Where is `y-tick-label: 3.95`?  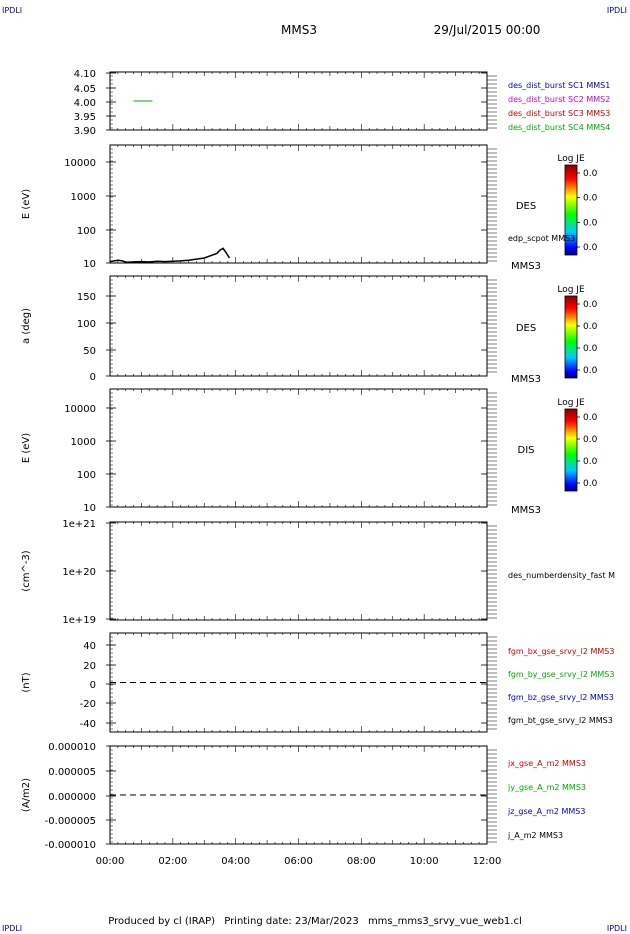
y-tick-label: 3.95 is located at coordinates (85, 117).